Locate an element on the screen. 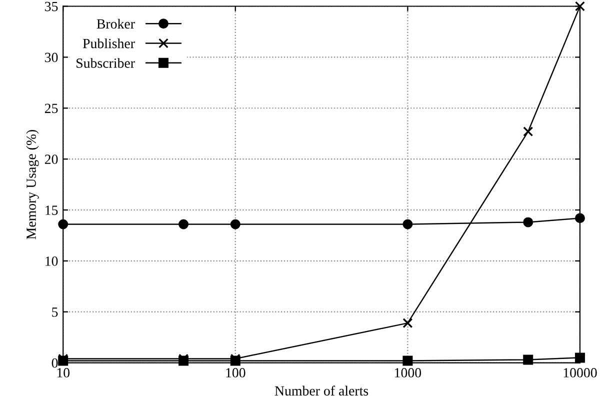  y-tick-label: 25 is located at coordinates (51, 109).